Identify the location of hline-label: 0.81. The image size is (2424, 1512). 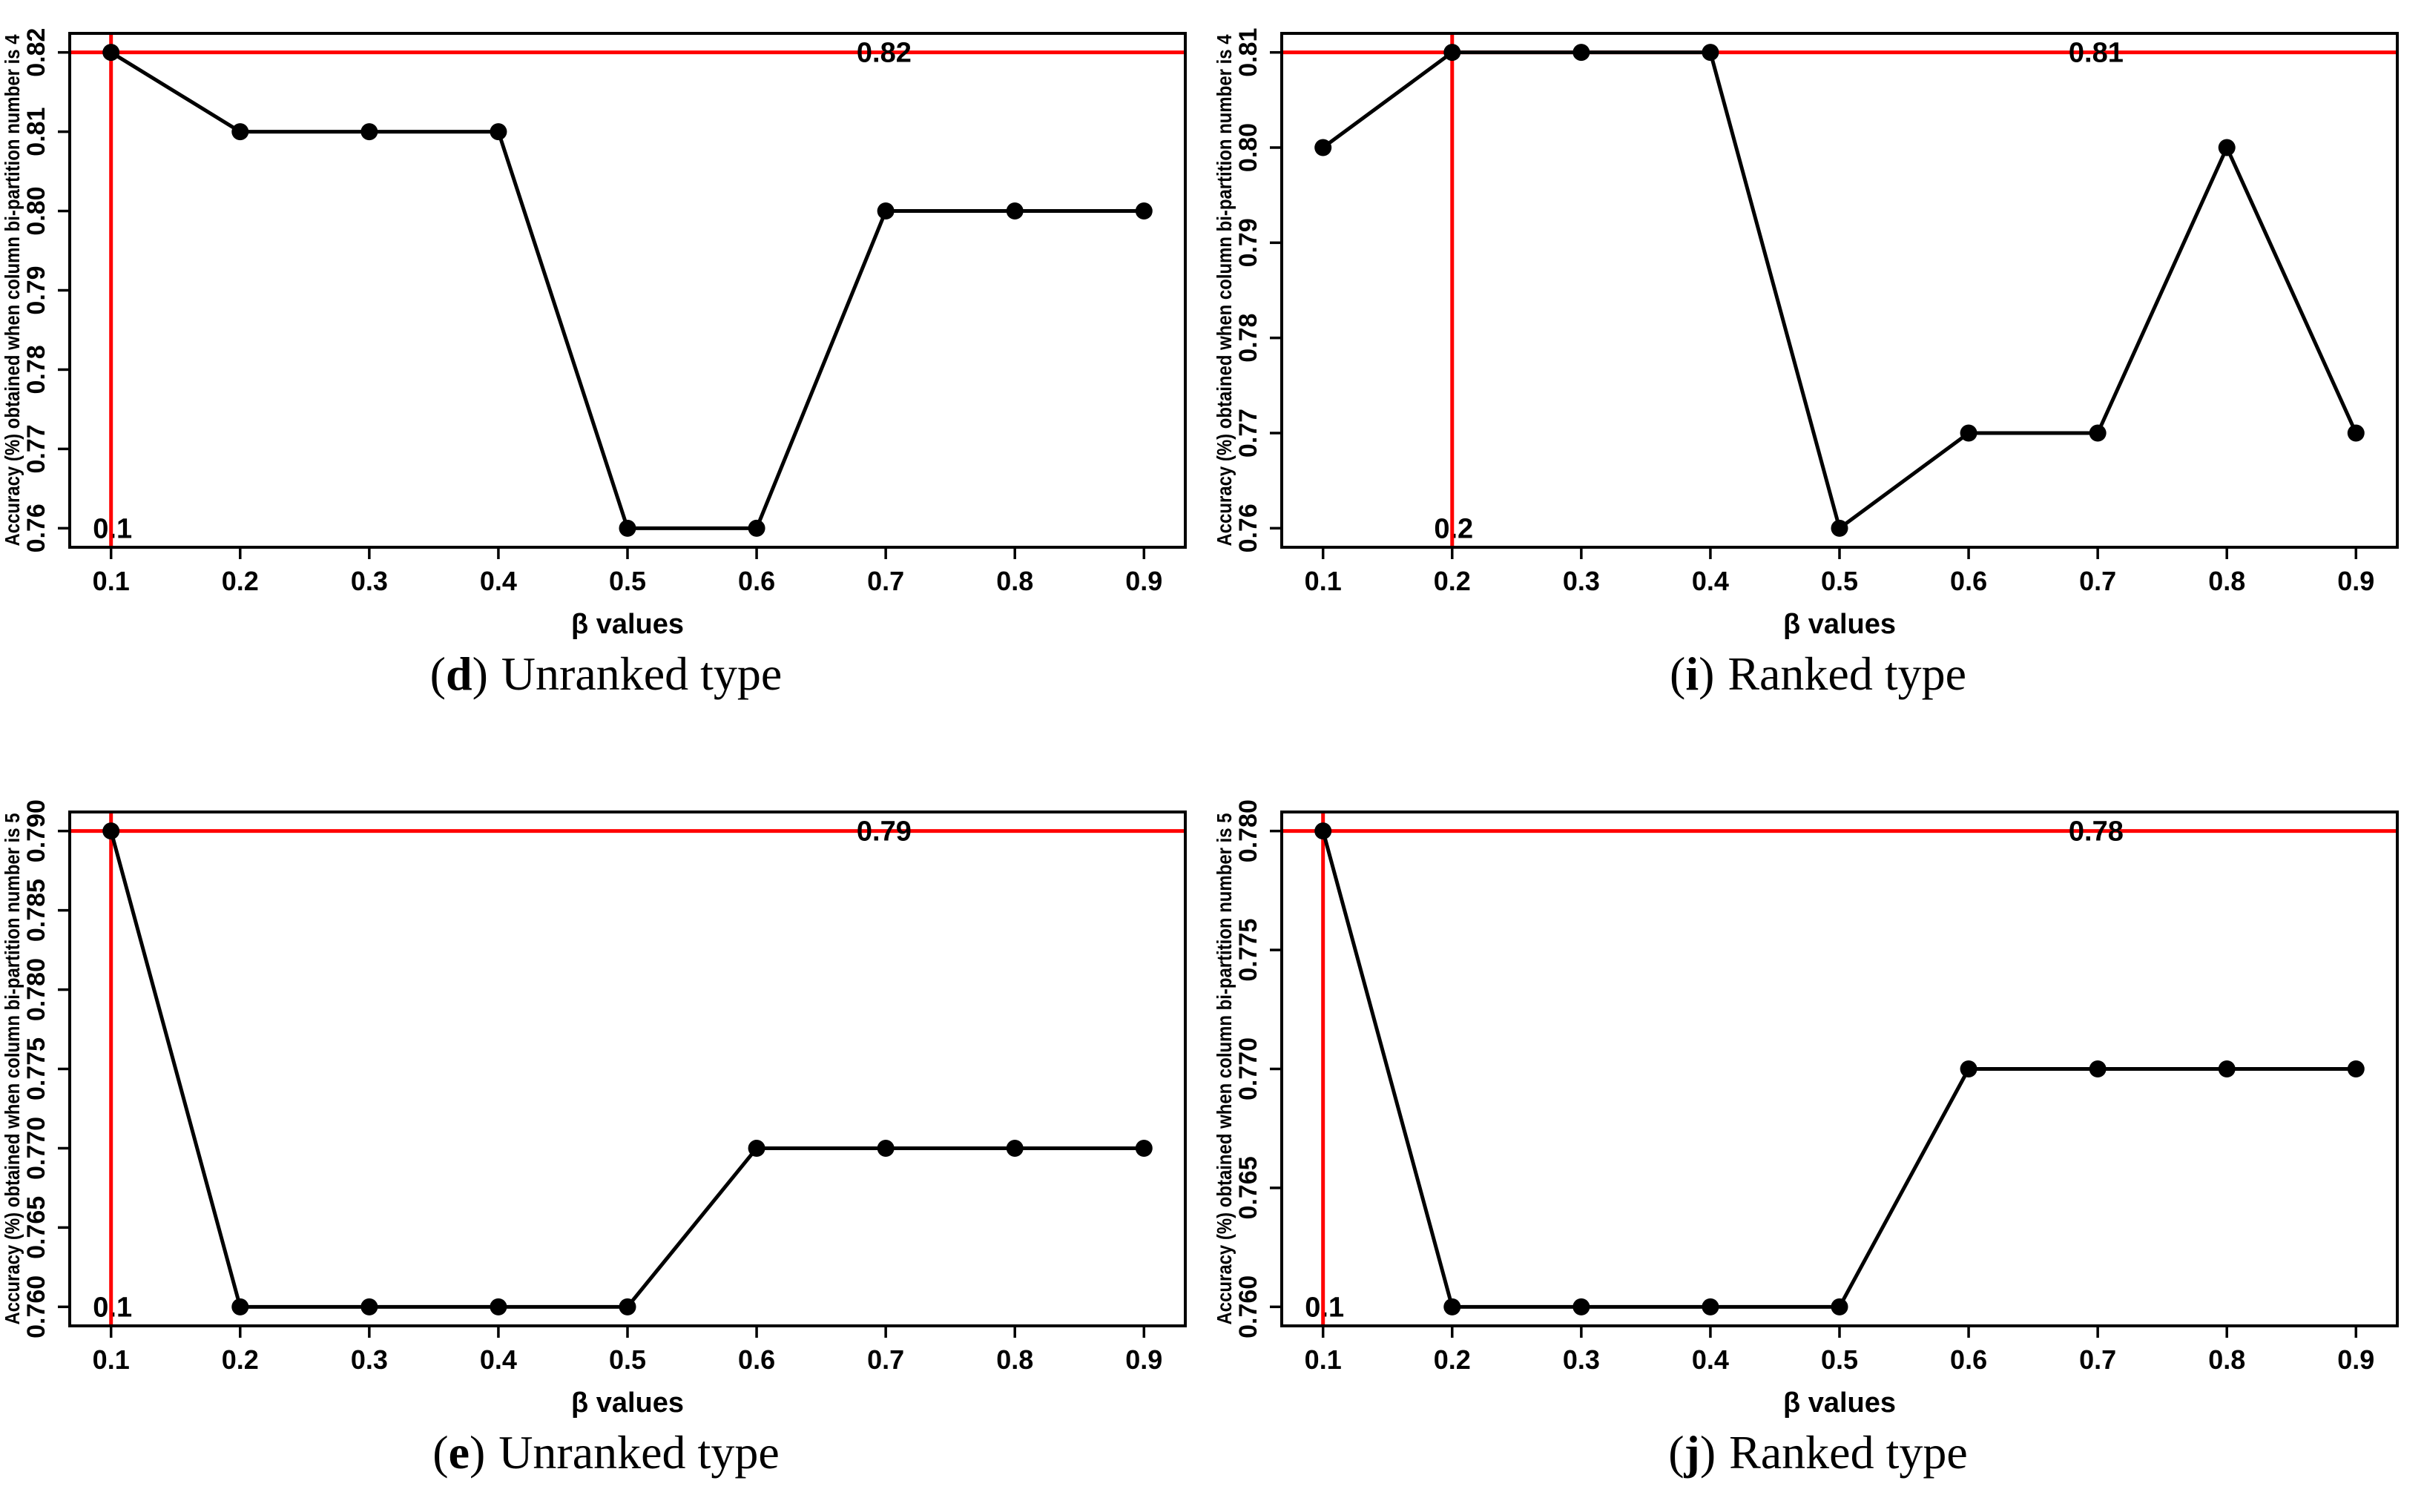
(2096, 53).